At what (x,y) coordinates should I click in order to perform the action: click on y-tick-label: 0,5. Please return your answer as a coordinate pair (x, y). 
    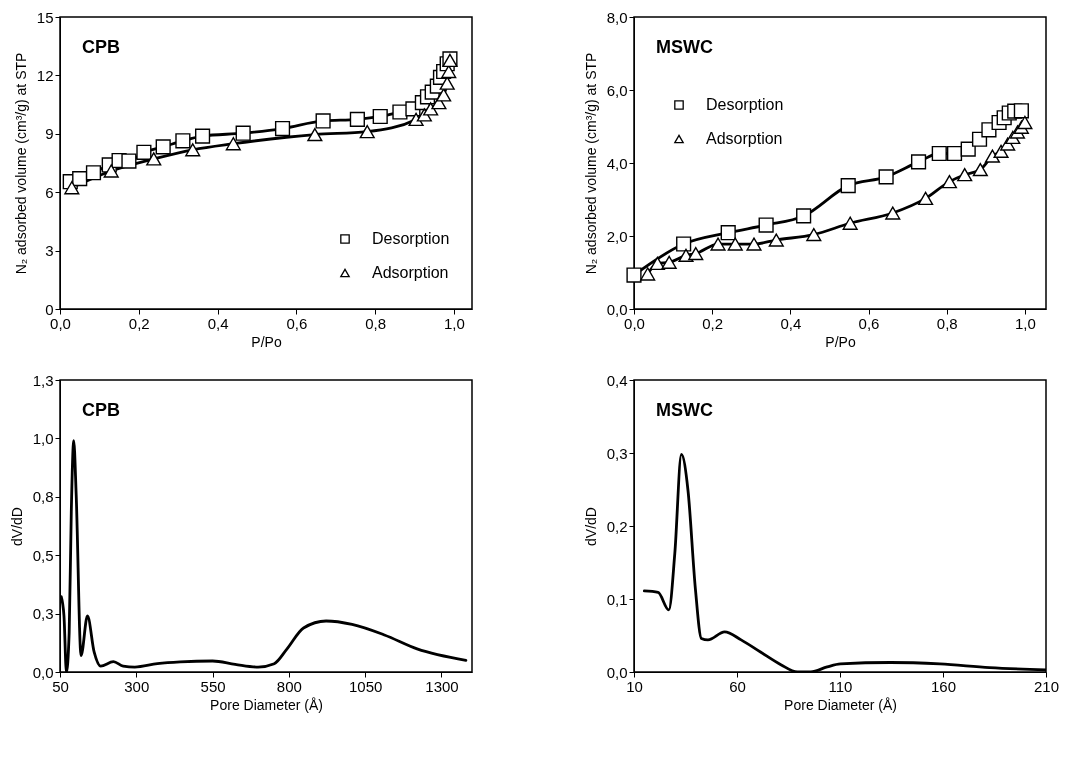
    Looking at the image, I should click on (43, 555).